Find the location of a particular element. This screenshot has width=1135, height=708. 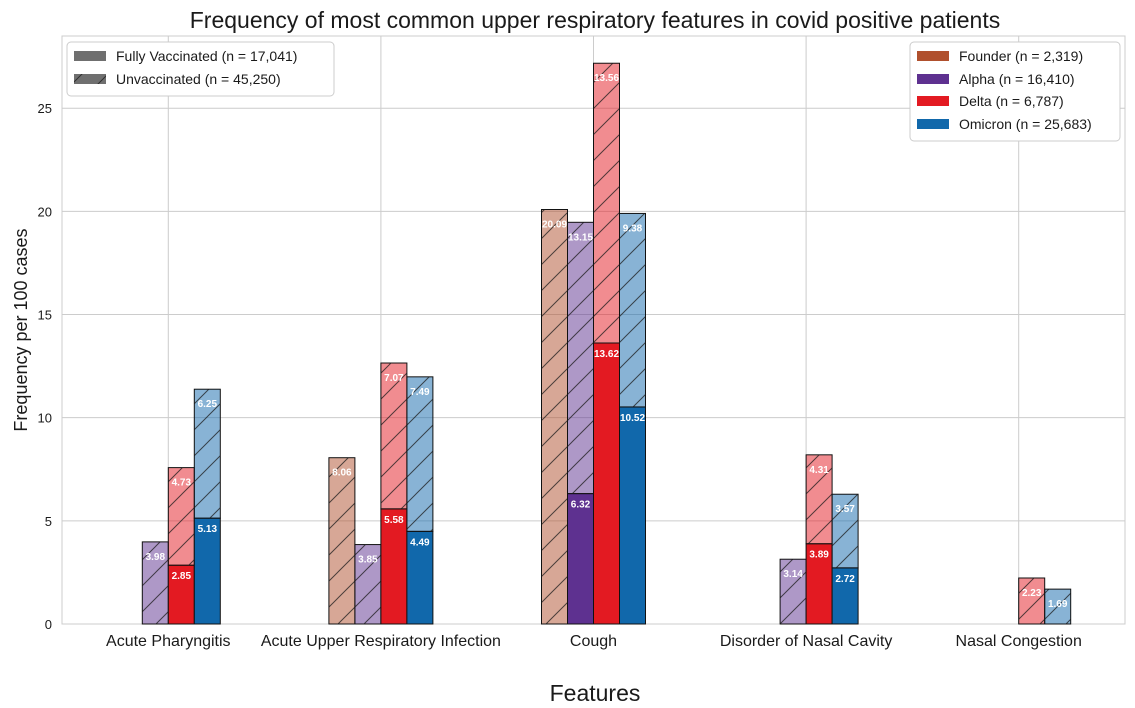

legend-label-vaccinated: Fully Vaccinated (n = 17,041) is located at coordinates (206, 56).